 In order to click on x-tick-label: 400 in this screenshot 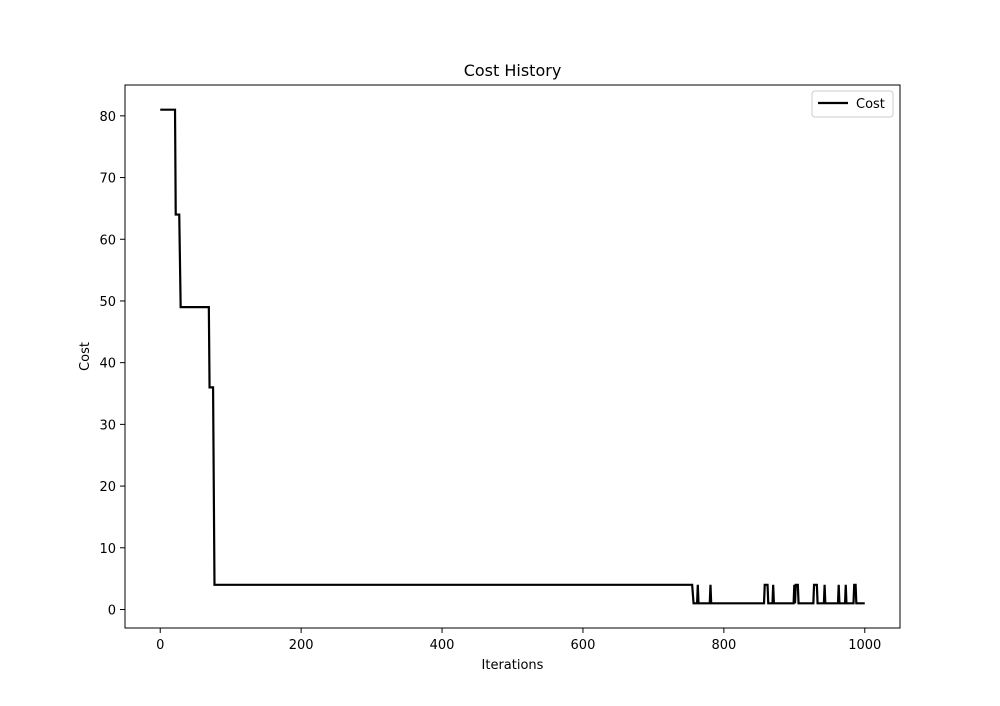, I will do `click(442, 645)`.